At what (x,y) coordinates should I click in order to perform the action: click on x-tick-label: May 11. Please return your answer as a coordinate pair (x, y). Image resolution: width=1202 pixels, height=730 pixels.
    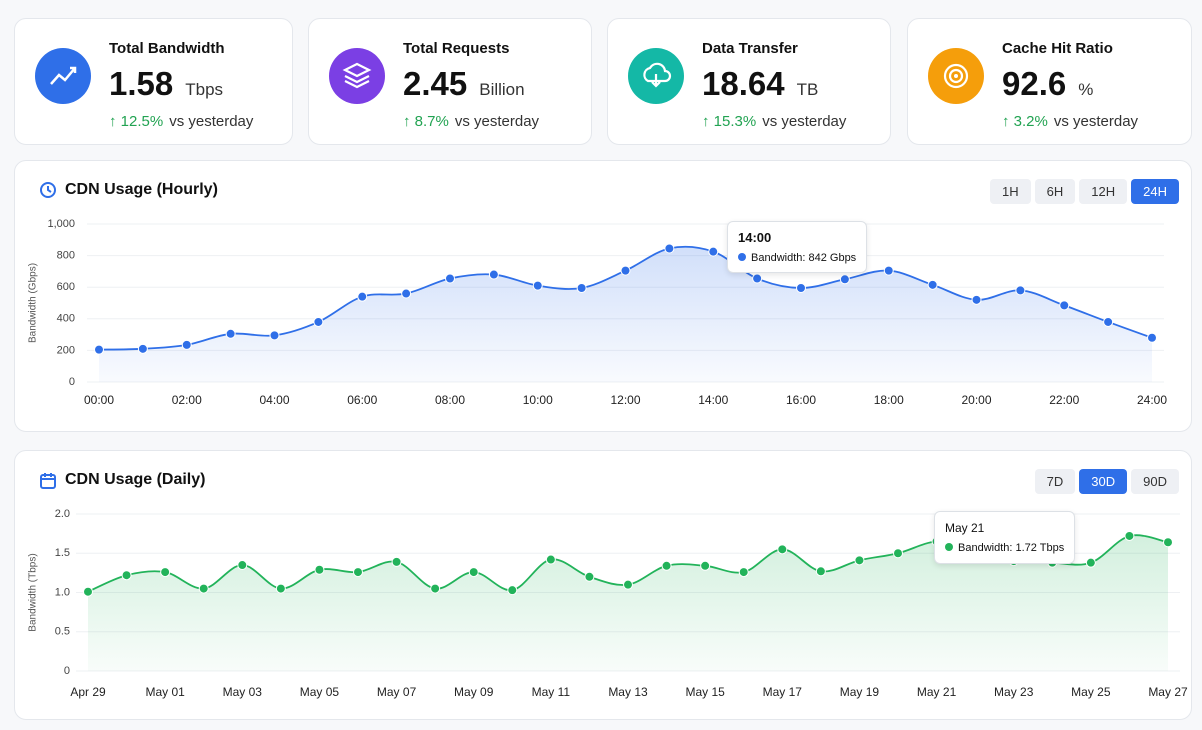
    Looking at the image, I should click on (551, 692).